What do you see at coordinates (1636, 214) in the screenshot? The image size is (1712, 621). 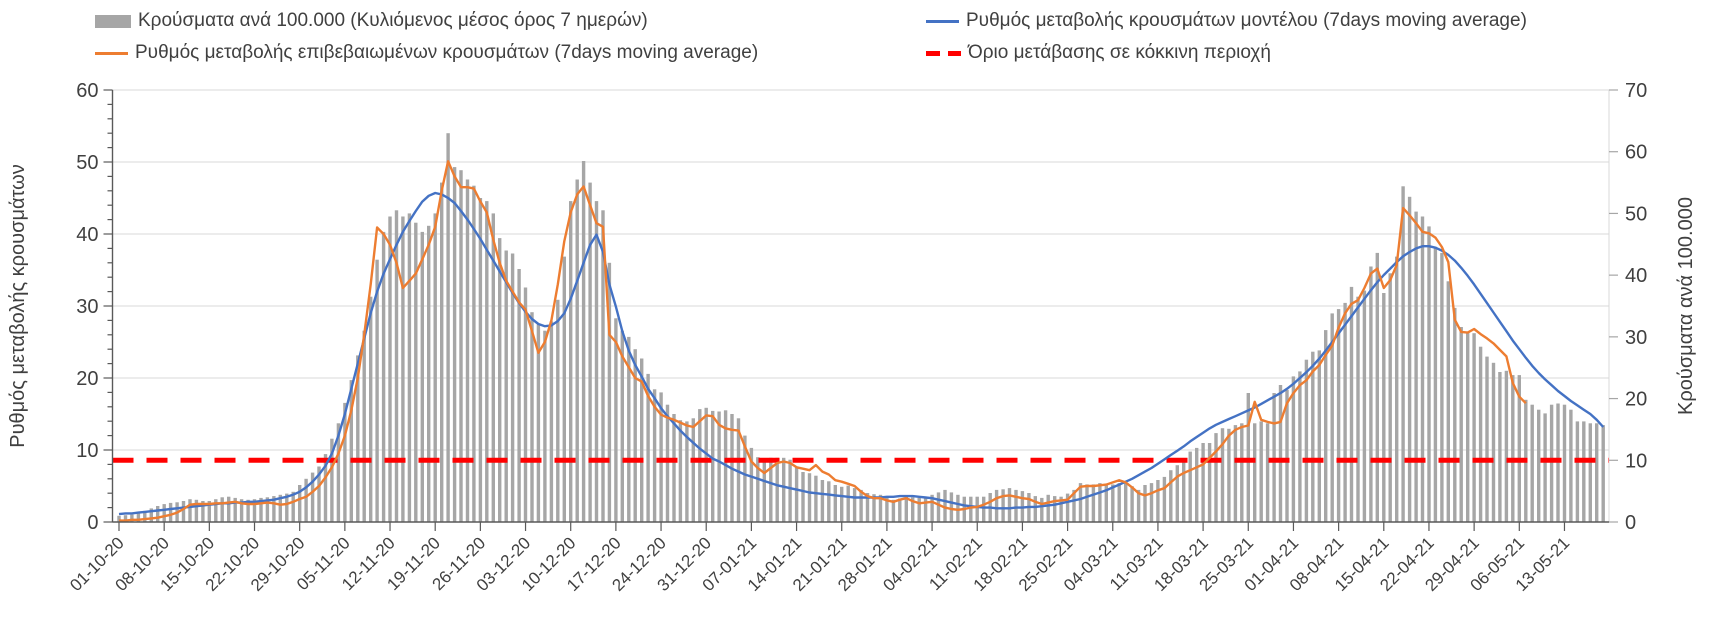 I see `y-axis-right-tick-label: 50` at bounding box center [1636, 214].